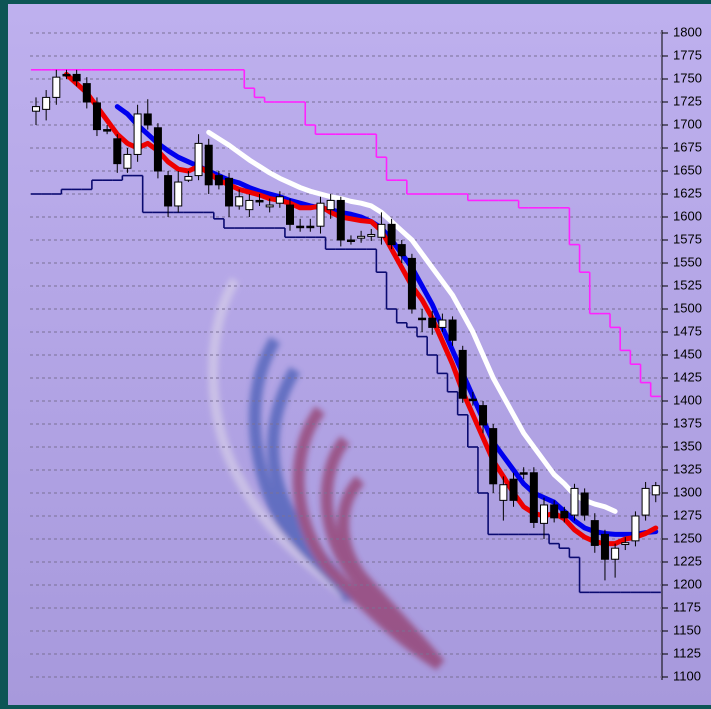 The height and width of the screenshot is (709, 711). What do you see at coordinates (687, 514) in the screenshot?
I see `y-tick-label: 1275` at bounding box center [687, 514].